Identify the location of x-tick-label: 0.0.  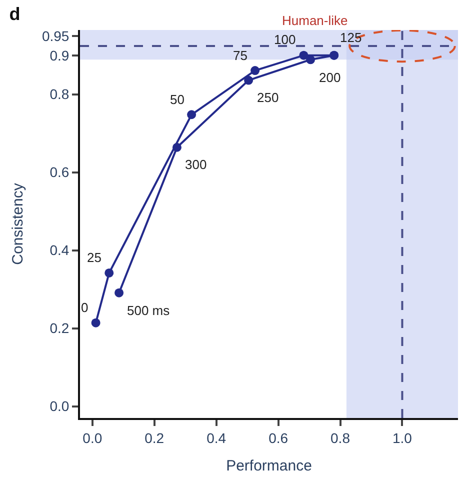
(92, 438).